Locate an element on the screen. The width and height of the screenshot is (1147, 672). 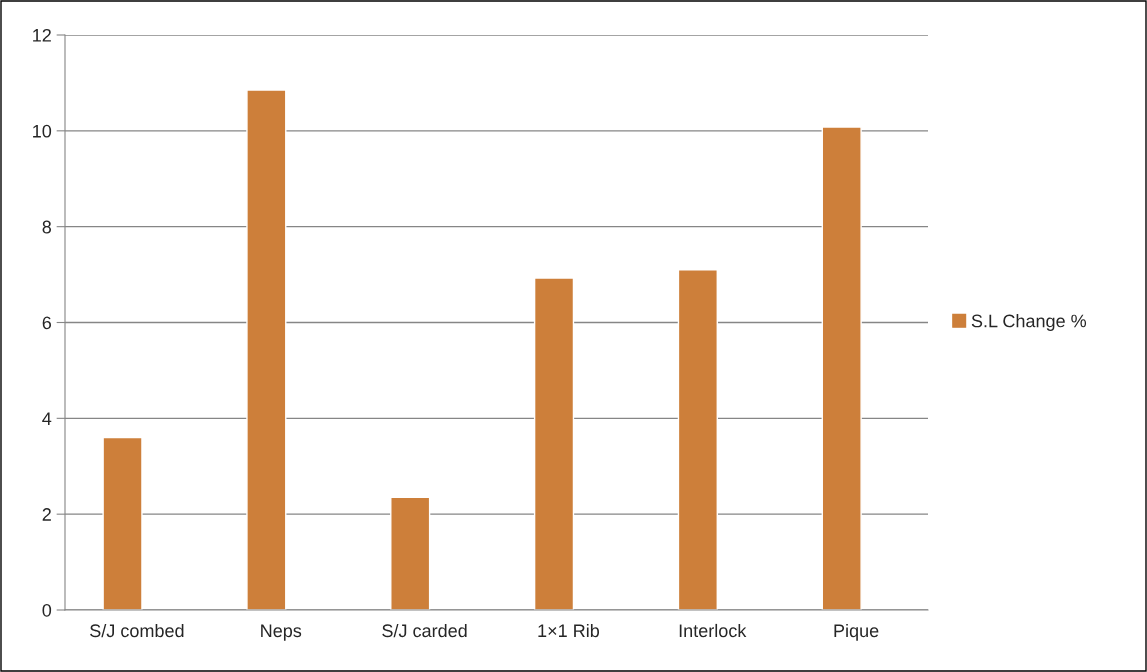
y-tick-label: 10 is located at coordinates (42, 131).